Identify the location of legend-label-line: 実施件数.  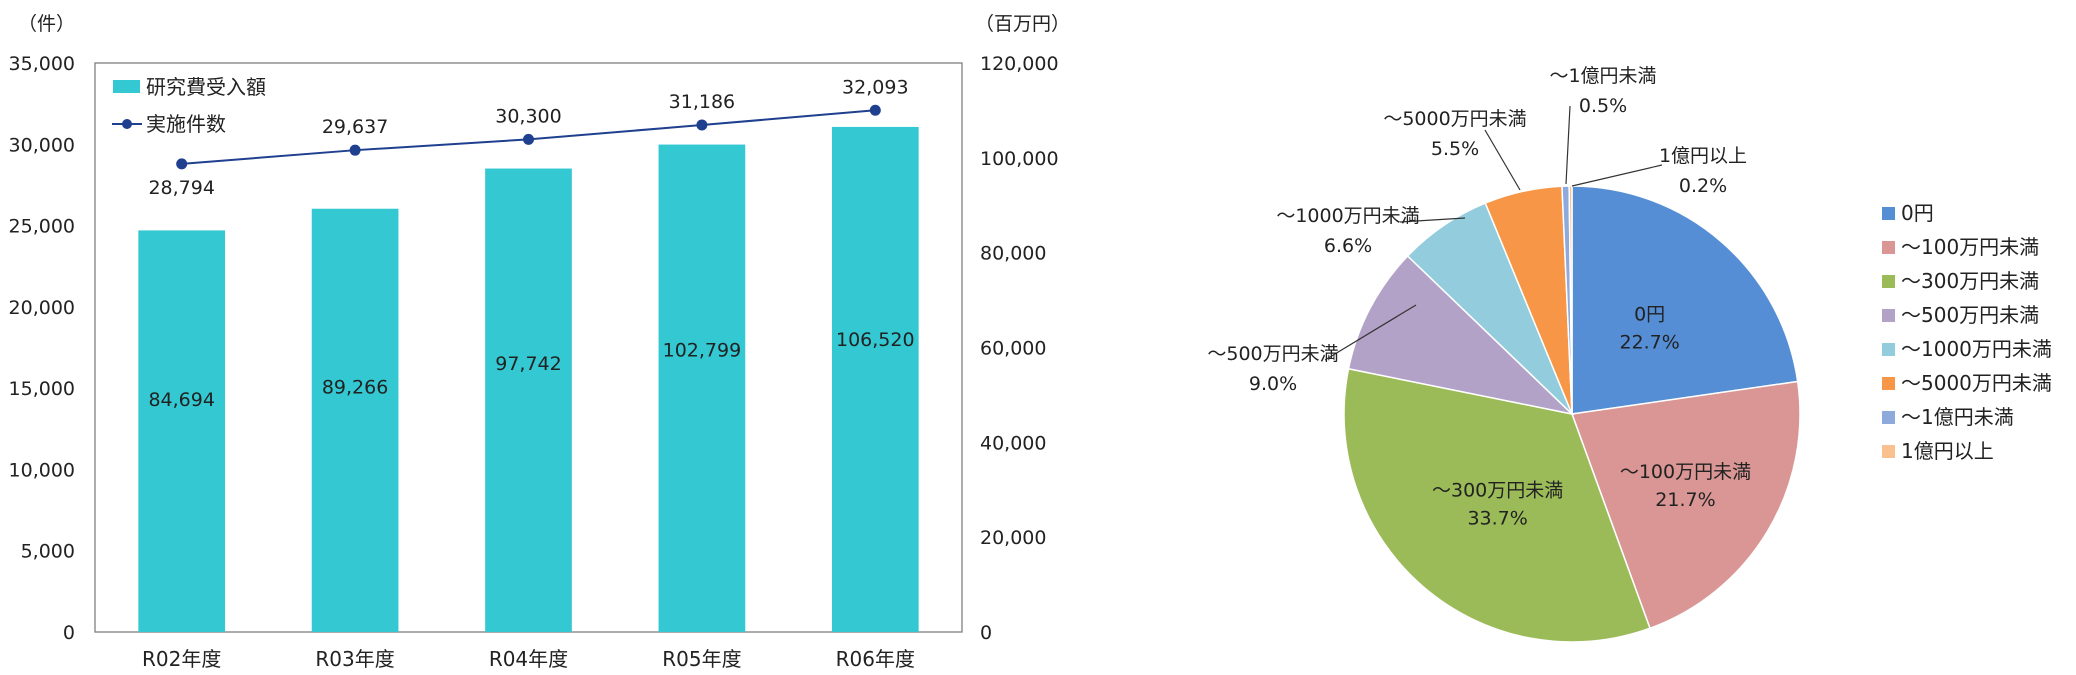
(186, 124).